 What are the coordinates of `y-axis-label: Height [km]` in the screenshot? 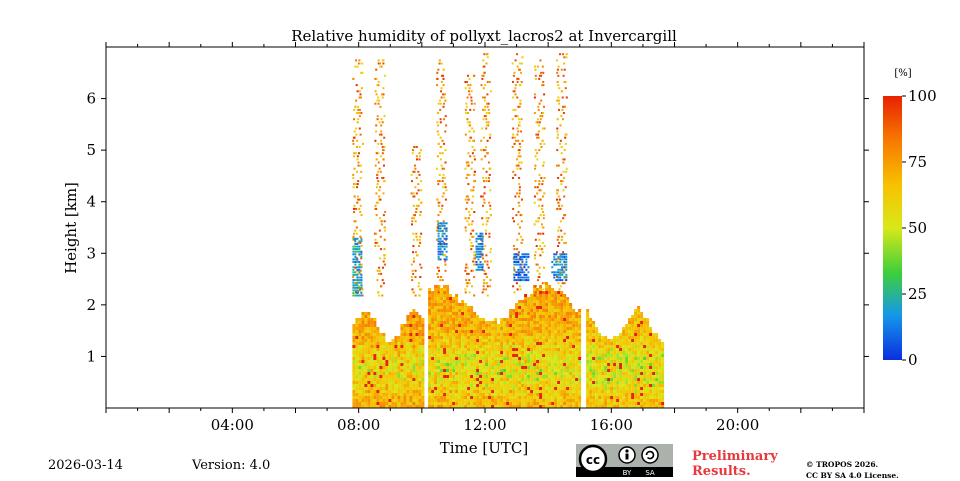 It's located at (71, 228).